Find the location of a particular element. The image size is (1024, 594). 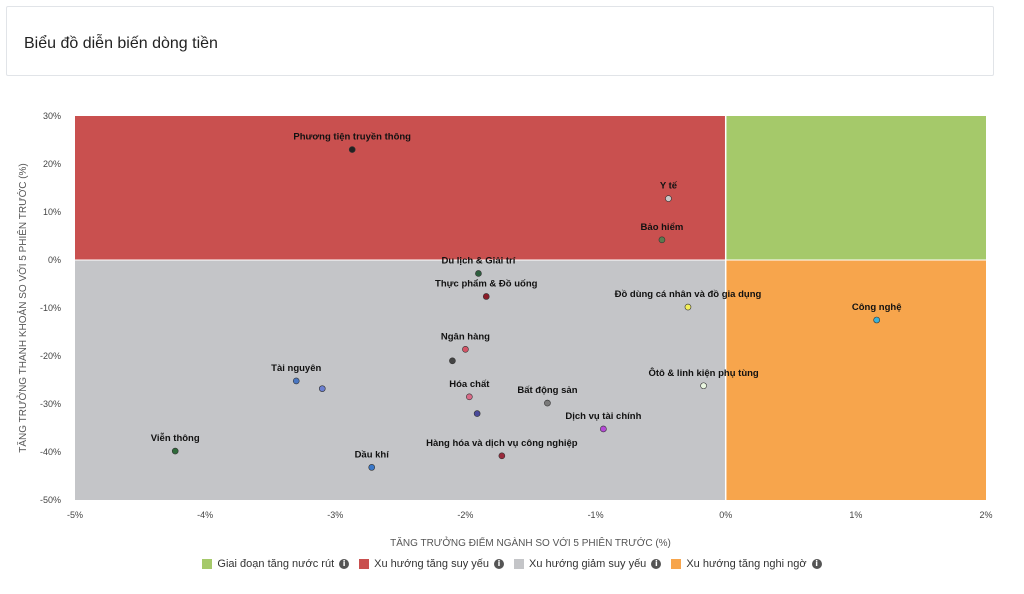

y-tick-label: 10% is located at coordinates (52, 212).